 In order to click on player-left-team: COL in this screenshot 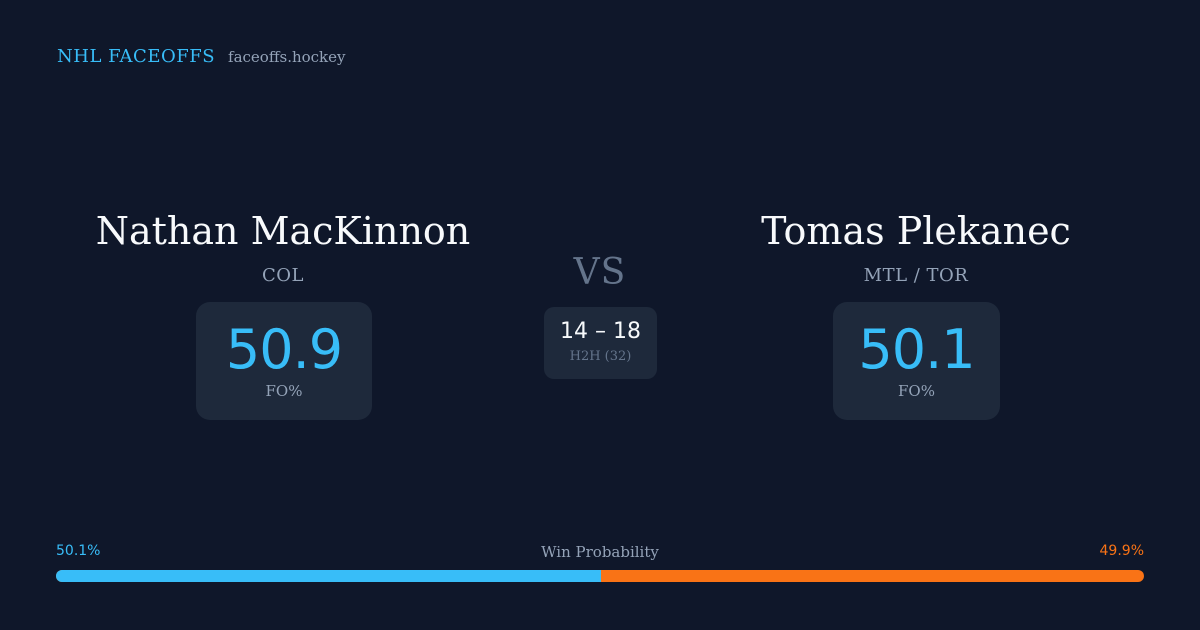, I will do `click(283, 275)`.